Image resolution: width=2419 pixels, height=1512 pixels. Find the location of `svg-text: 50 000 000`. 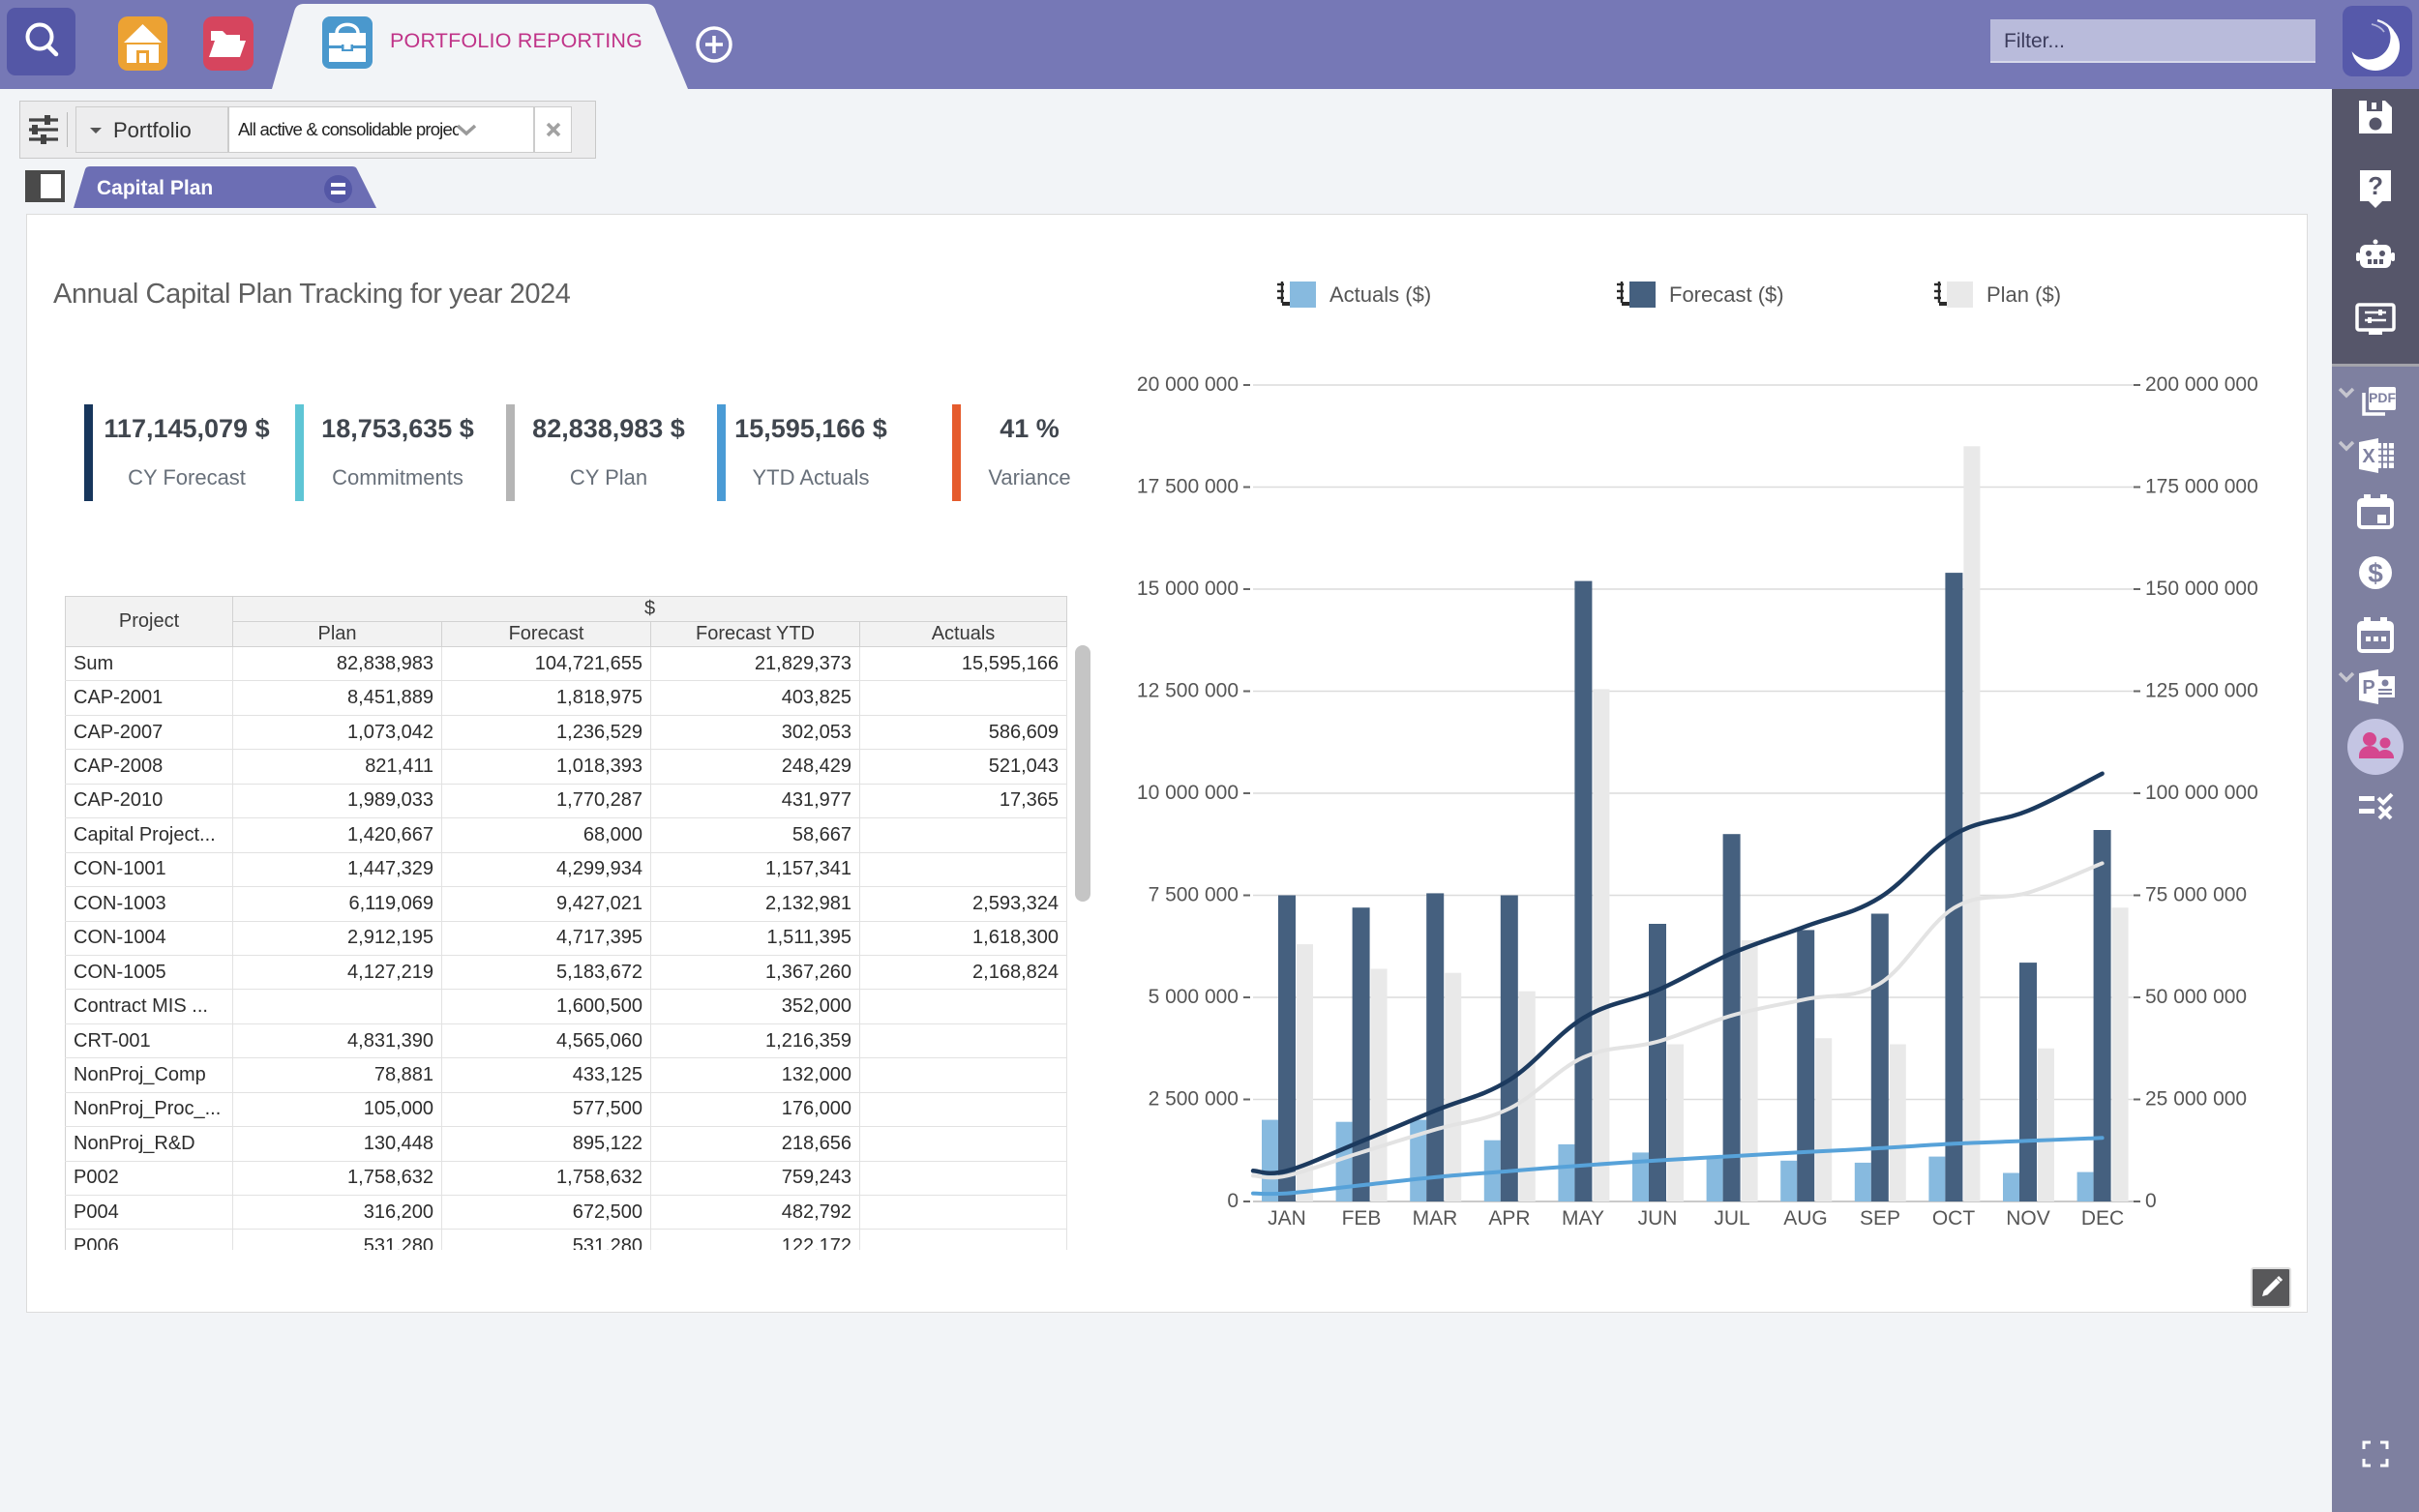

svg-text: 50 000 000 is located at coordinates (2196, 997).